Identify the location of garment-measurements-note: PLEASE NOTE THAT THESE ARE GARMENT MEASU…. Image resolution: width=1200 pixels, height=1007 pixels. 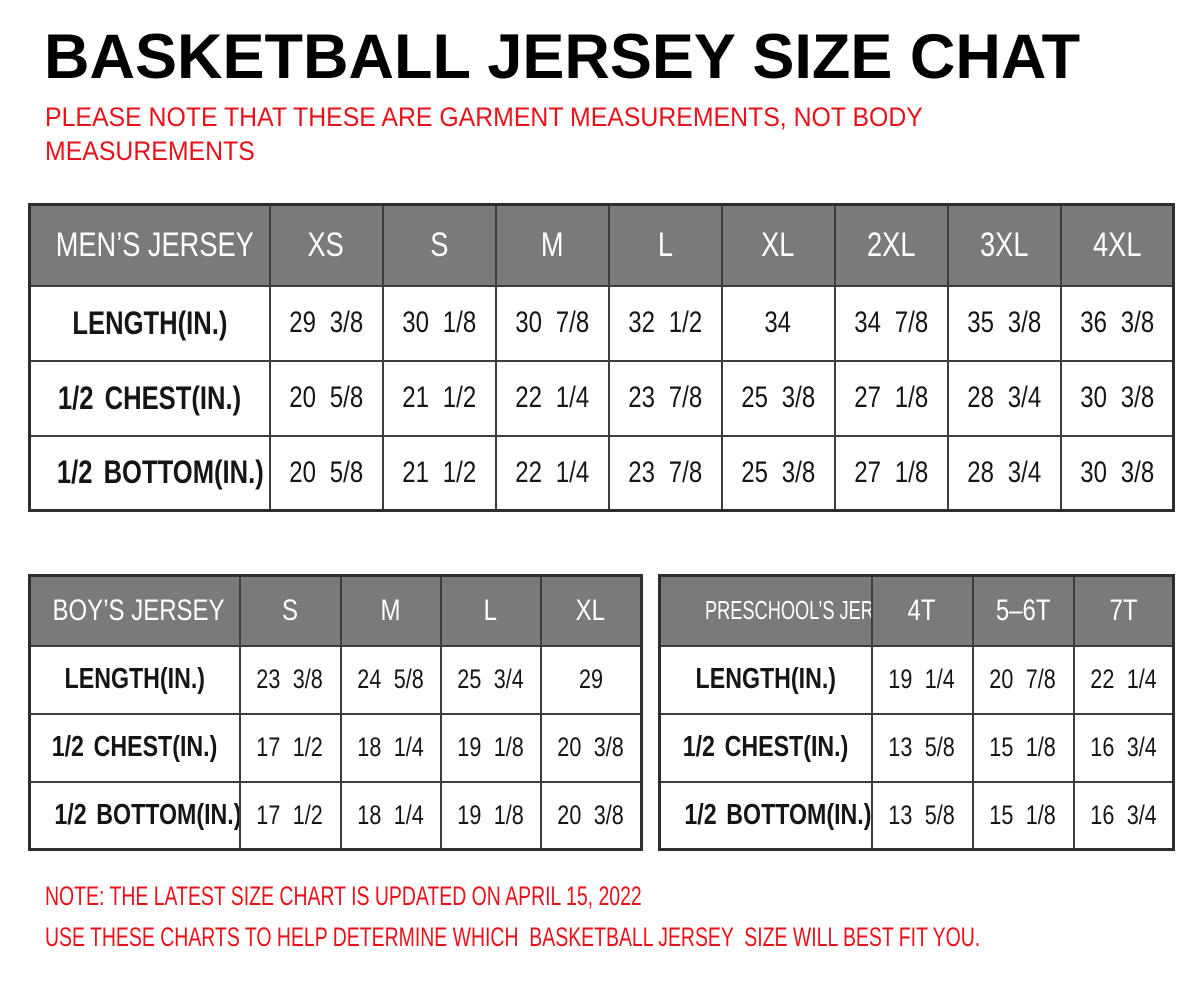
(484, 134).